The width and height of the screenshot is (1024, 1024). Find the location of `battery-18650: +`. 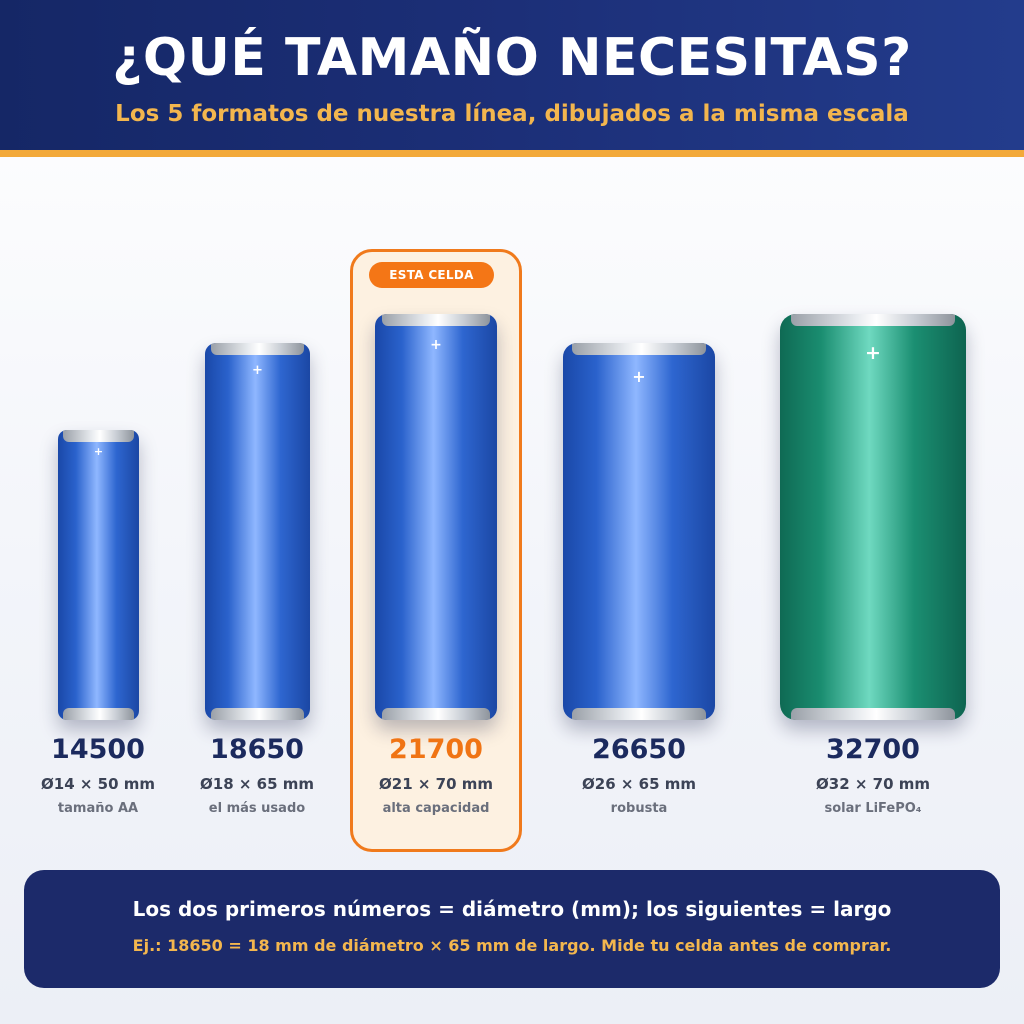

battery-18650: + is located at coordinates (257, 531).